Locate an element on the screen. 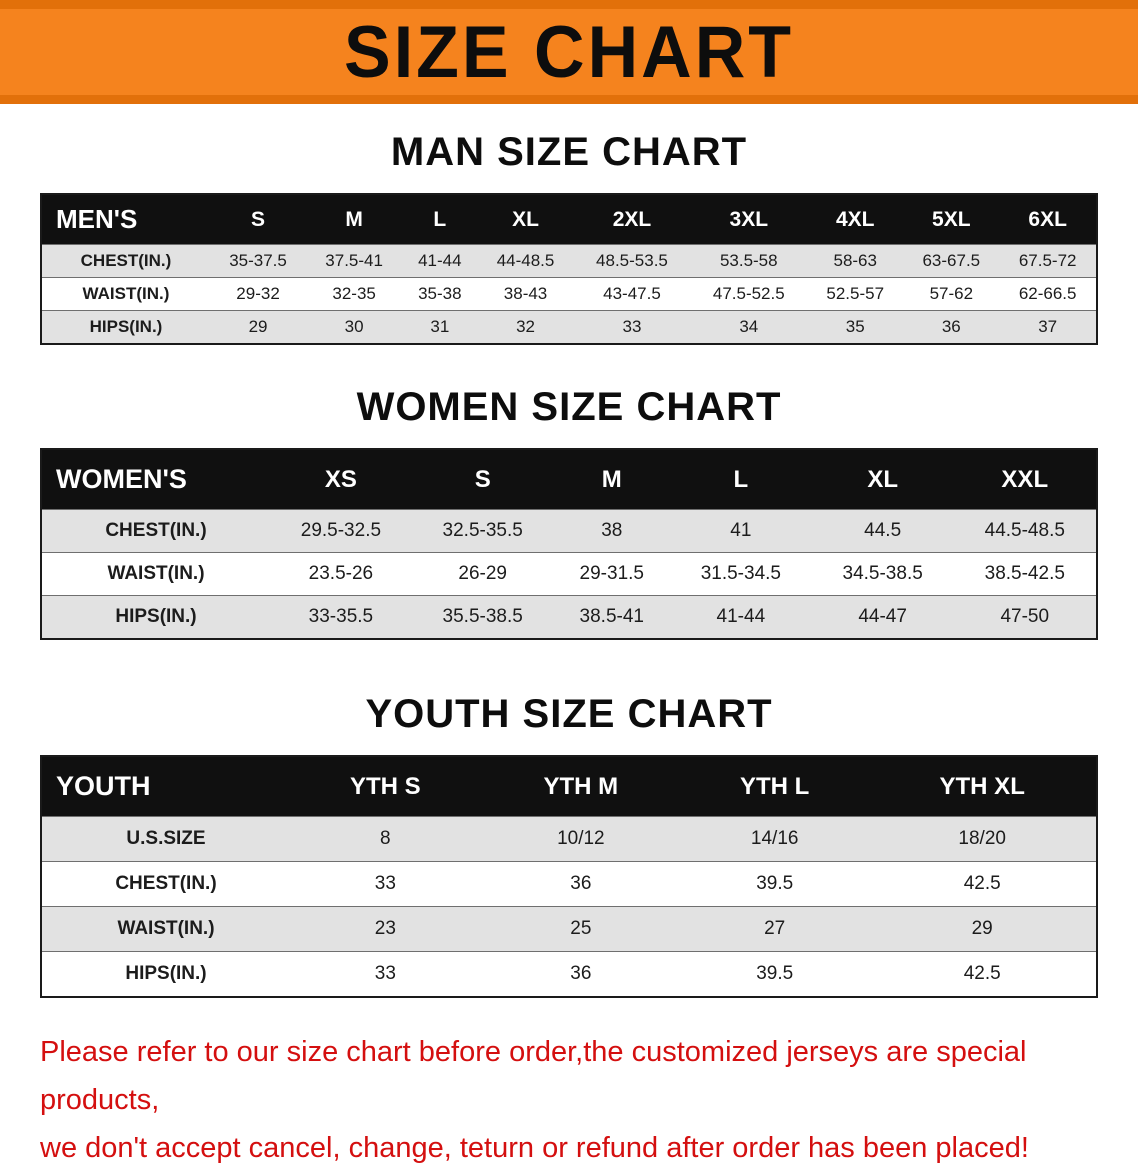 This screenshot has width=1138, height=1172. measurement-value: 34.5-38.5 is located at coordinates (882, 573).